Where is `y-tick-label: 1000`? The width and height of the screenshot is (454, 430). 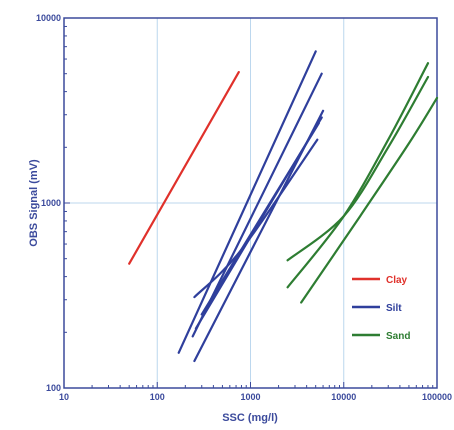 y-tick-label: 1000 is located at coordinates (51, 203).